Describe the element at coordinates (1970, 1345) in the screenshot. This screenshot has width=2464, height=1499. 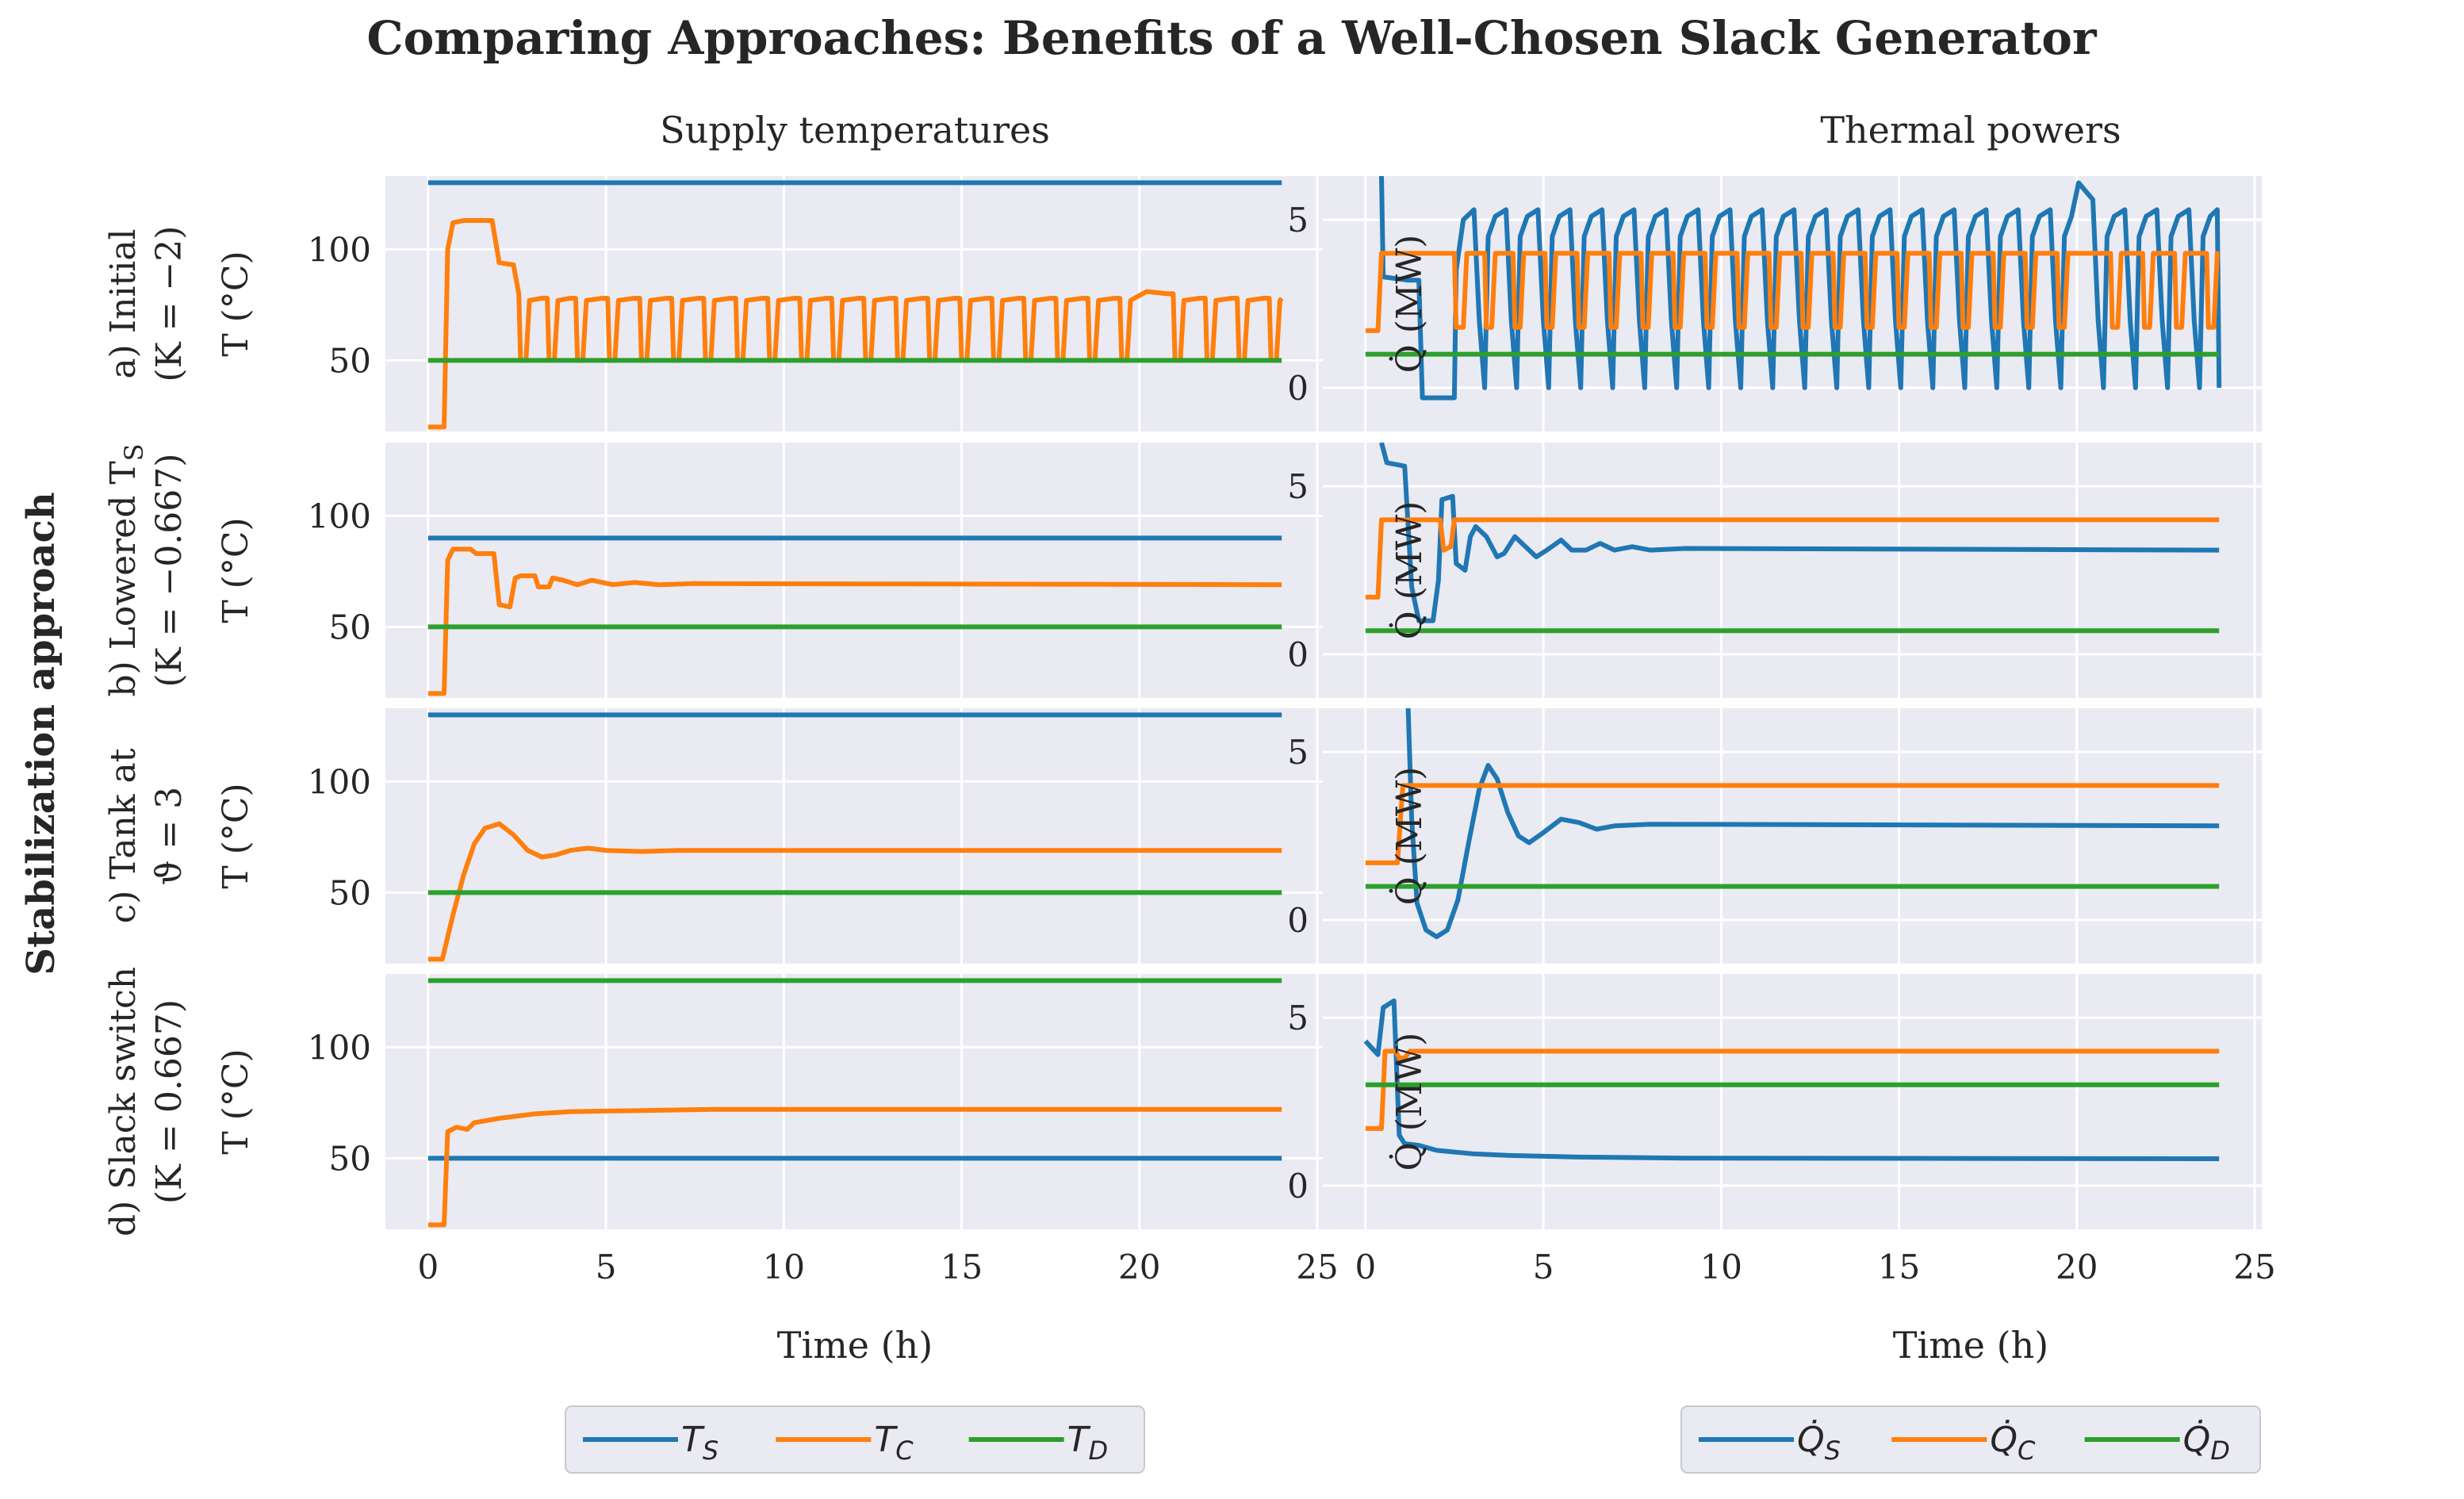
I see `x-axis-label-right: Time (h)` at that location.